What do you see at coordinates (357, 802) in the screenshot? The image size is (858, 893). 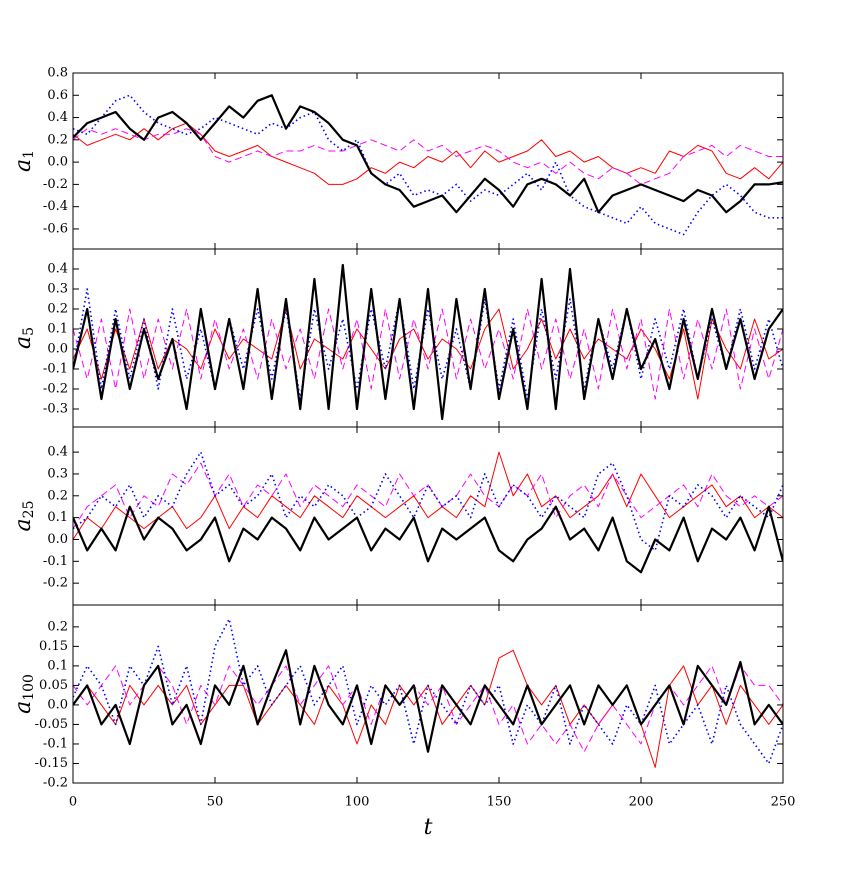 I see `x-tick-label: 100` at bounding box center [357, 802].